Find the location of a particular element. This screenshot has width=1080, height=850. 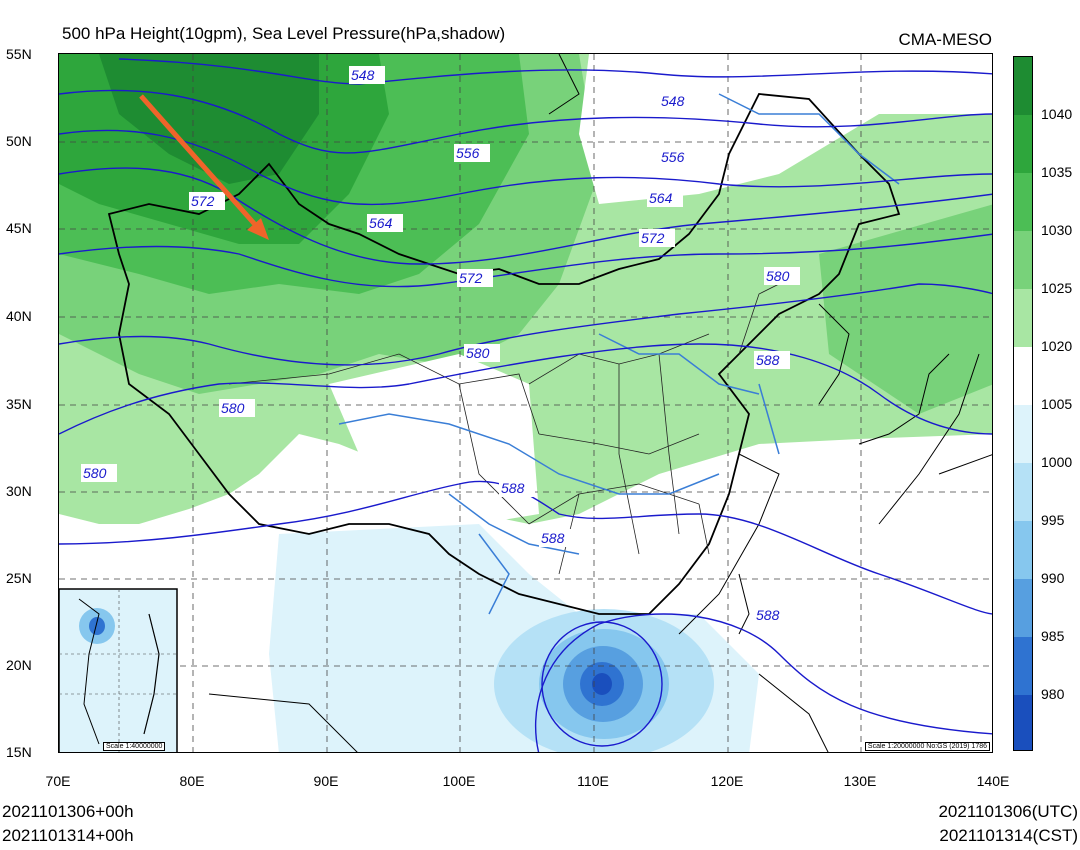

colorbar-label: 1000 is located at coordinates (1057, 462).